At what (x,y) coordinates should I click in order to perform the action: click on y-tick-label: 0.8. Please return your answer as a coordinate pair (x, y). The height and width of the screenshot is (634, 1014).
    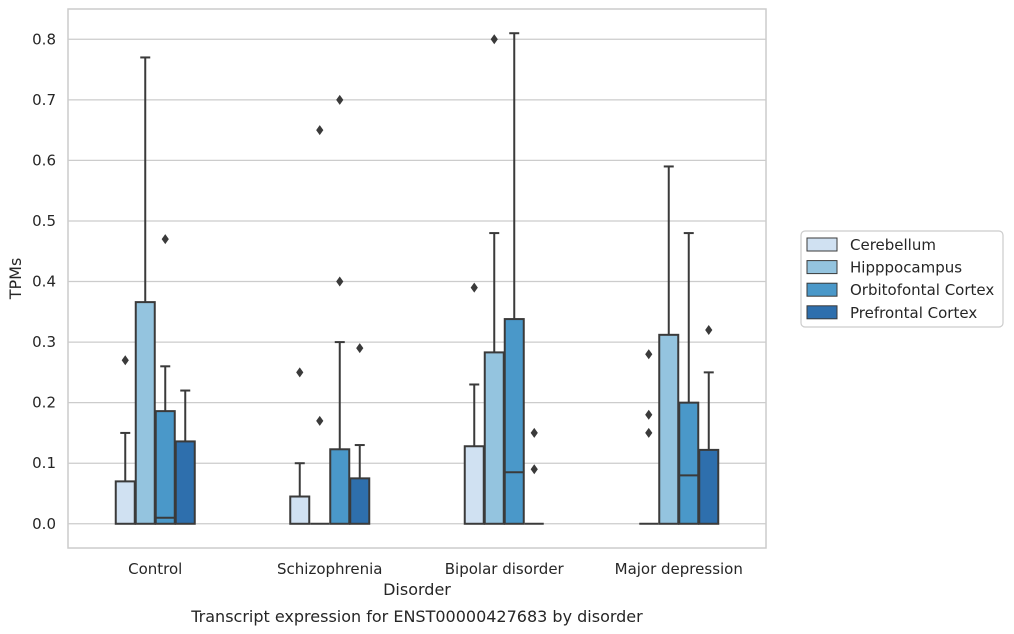
    Looking at the image, I should click on (44, 39).